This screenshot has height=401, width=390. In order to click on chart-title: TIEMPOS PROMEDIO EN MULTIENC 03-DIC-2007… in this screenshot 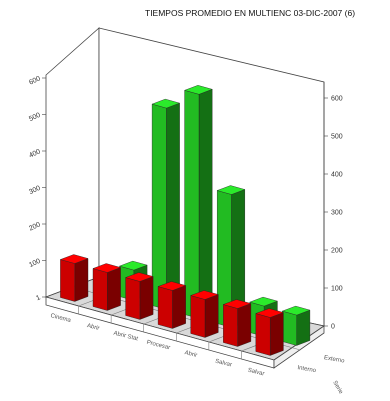, I will do `click(250, 13)`.